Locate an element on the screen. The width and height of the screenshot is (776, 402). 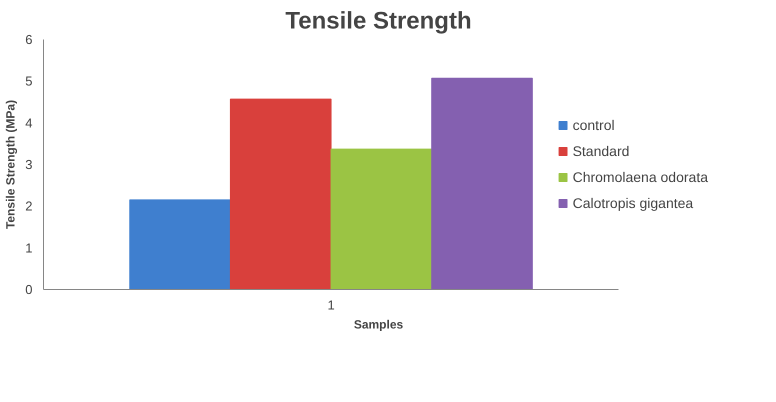
y-tick-label: 4 is located at coordinates (29, 122).